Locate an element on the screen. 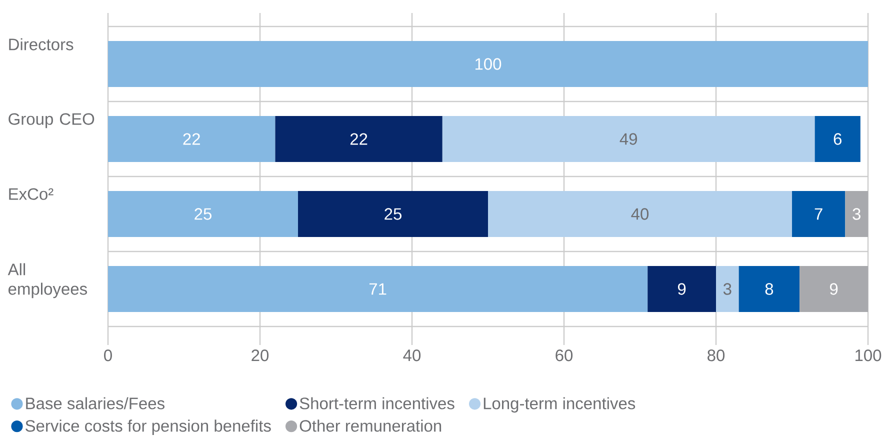 Image resolution: width=891 pixels, height=439 pixels. y-tick-label: Group CEO is located at coordinates (51, 120).